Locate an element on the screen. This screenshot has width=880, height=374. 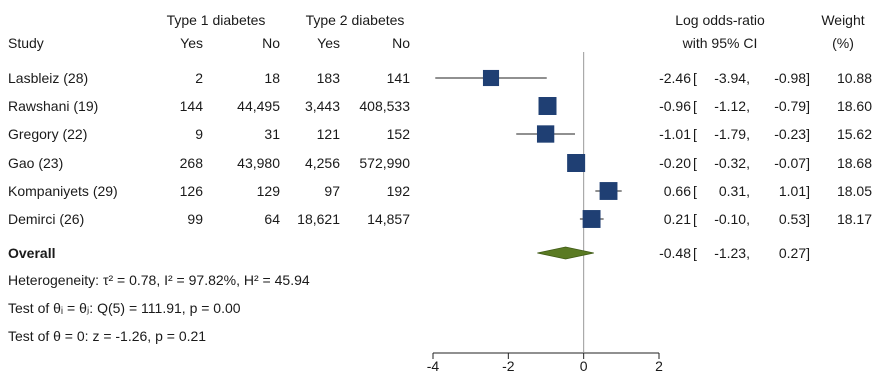
t1-yes-cell: 268 is located at coordinates (191, 163).